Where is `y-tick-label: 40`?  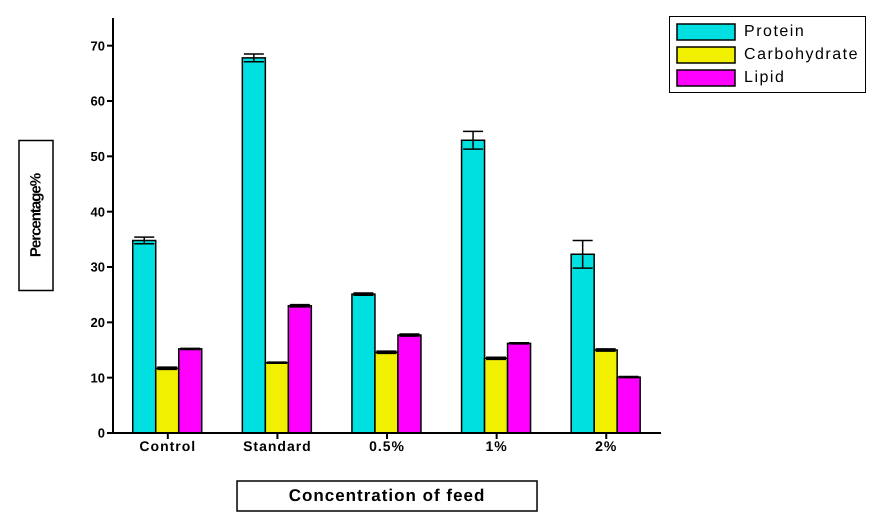 y-tick-label: 40 is located at coordinates (97, 212).